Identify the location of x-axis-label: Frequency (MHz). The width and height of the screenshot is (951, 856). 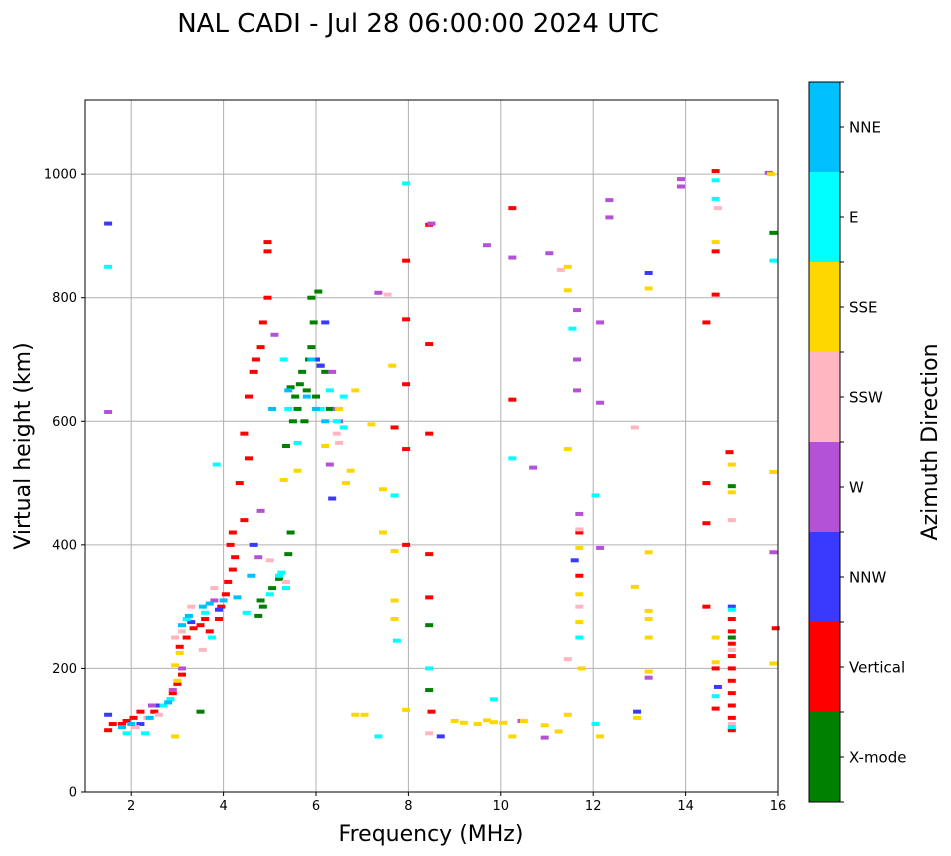
(431, 834).